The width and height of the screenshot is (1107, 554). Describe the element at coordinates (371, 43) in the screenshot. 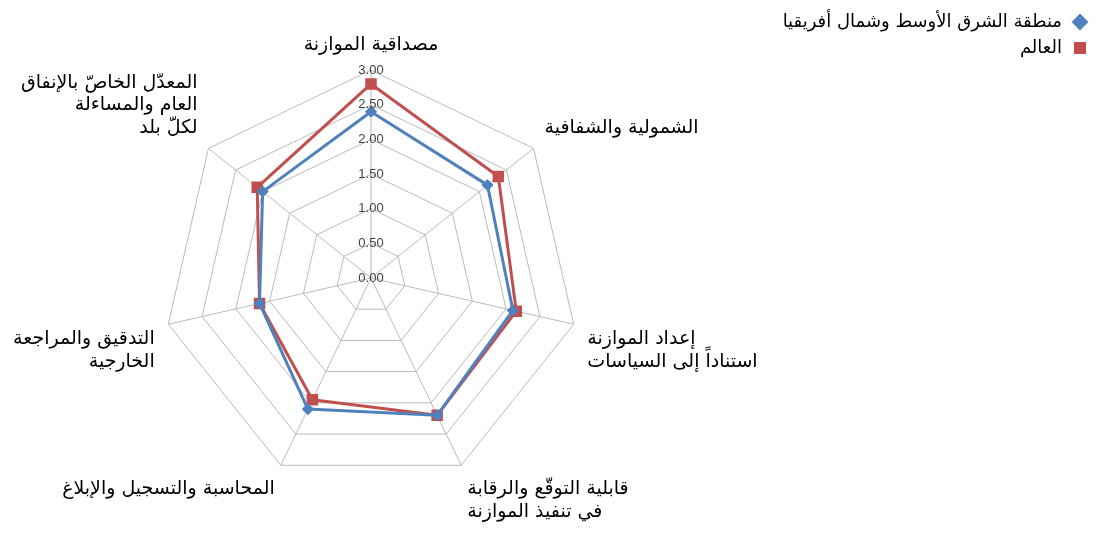

I see `spoke-label: مصداقية الموازنة` at that location.